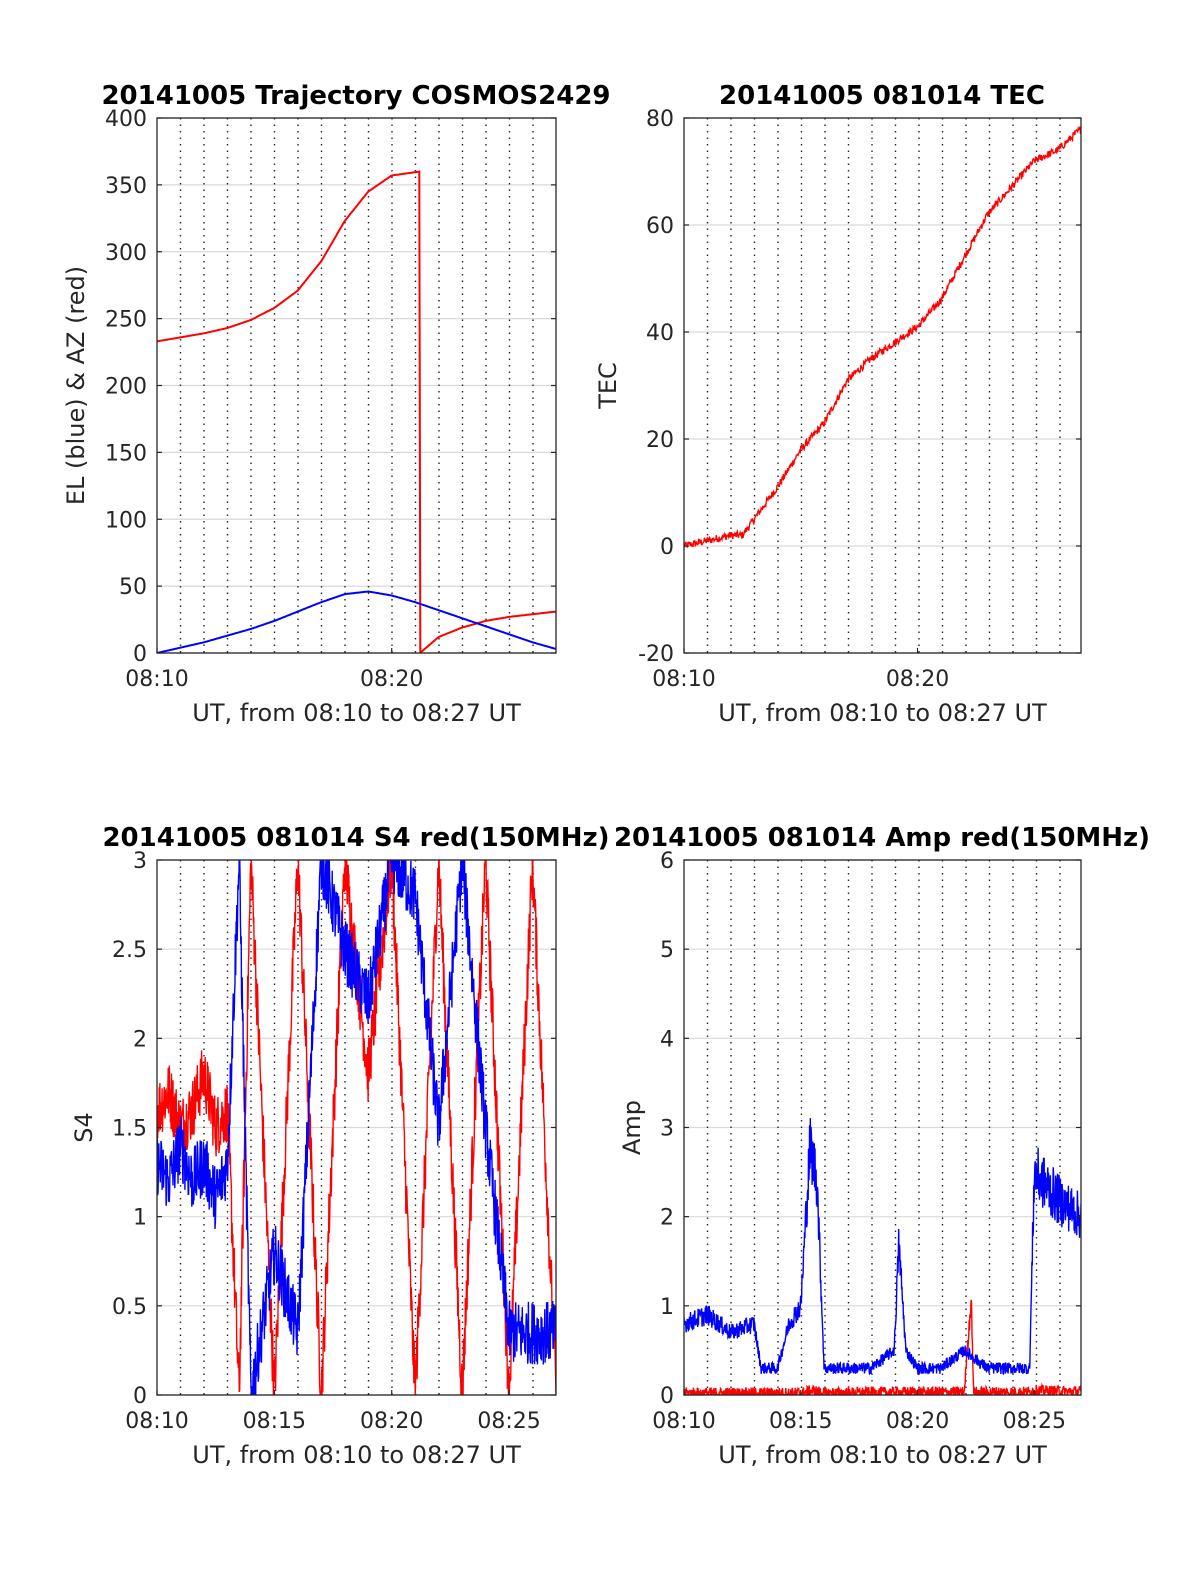 The image size is (1200, 1575). Describe the element at coordinates (882, 838) in the screenshot. I see `chart-title: 20141005 081014 Amp red(150MHz)` at that location.